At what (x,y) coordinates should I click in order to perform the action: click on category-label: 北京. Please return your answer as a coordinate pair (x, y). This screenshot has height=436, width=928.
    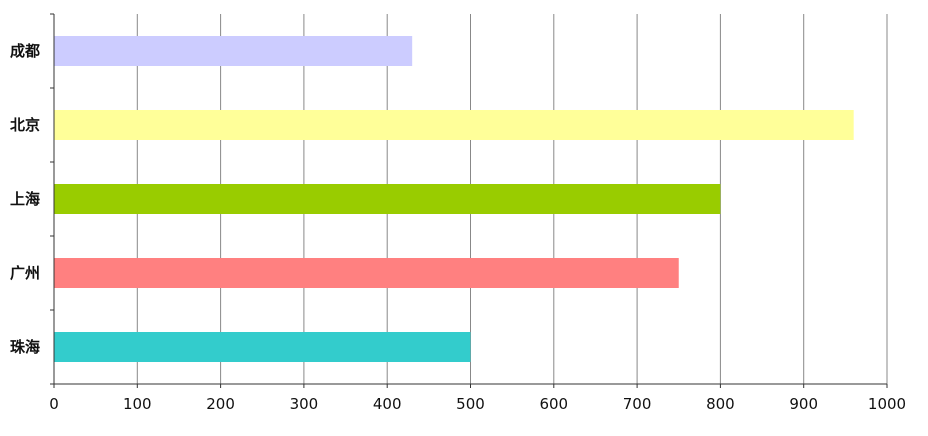
    Looking at the image, I should click on (25, 125).